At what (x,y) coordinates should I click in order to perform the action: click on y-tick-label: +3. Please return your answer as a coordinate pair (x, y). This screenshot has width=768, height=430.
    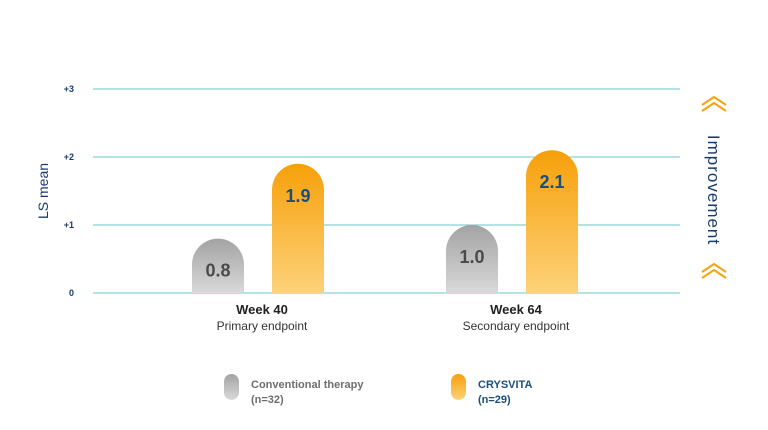
    Looking at the image, I should click on (69, 89).